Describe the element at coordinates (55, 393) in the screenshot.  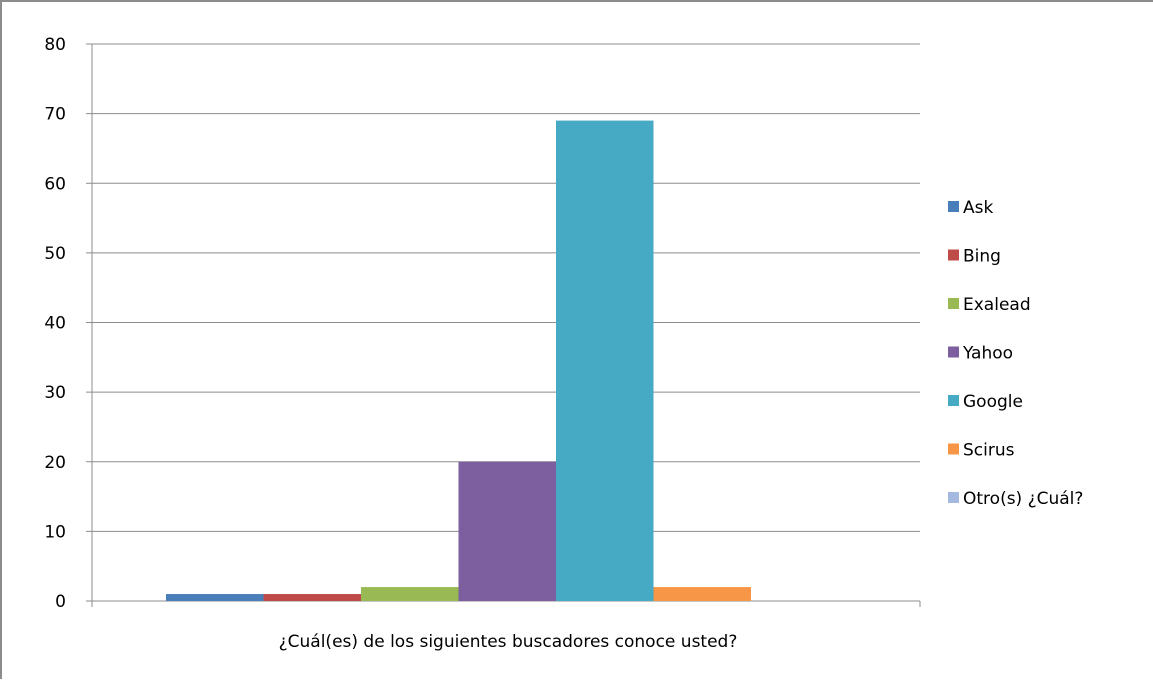
I see `y-tick-label: 30` at that location.